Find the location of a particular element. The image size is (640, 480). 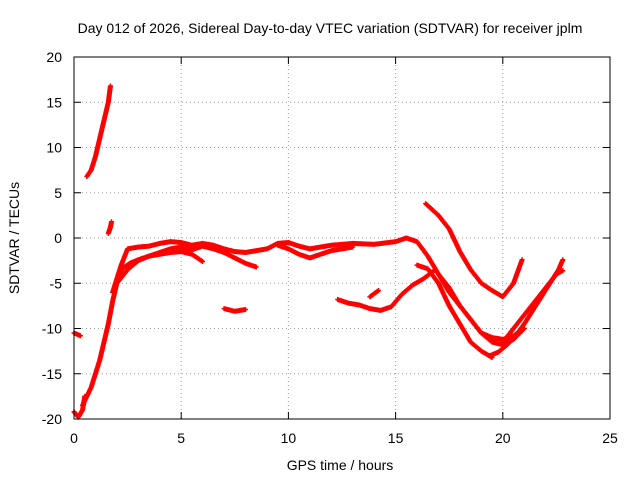

series-arc-late-a is located at coordinates (374, 293).